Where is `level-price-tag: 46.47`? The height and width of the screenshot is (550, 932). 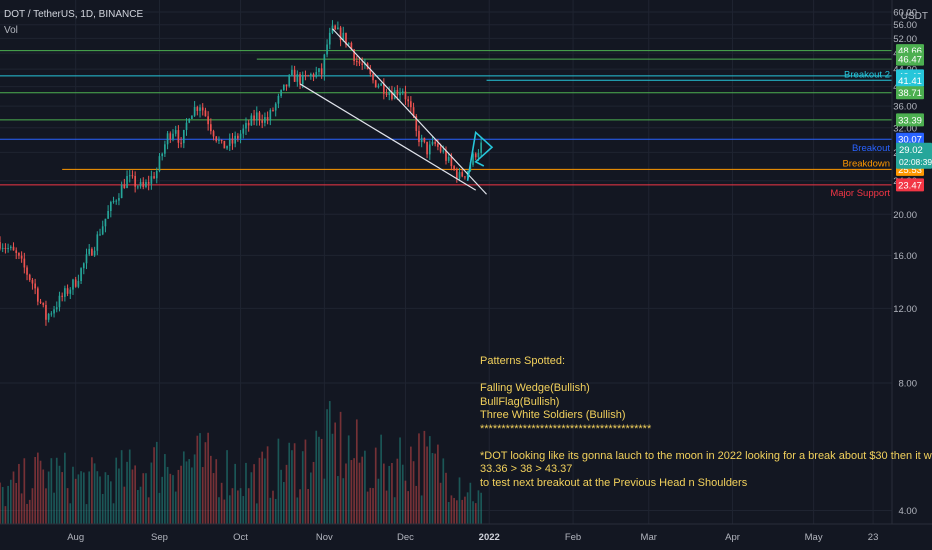 level-price-tag: 46.47 is located at coordinates (910, 60).